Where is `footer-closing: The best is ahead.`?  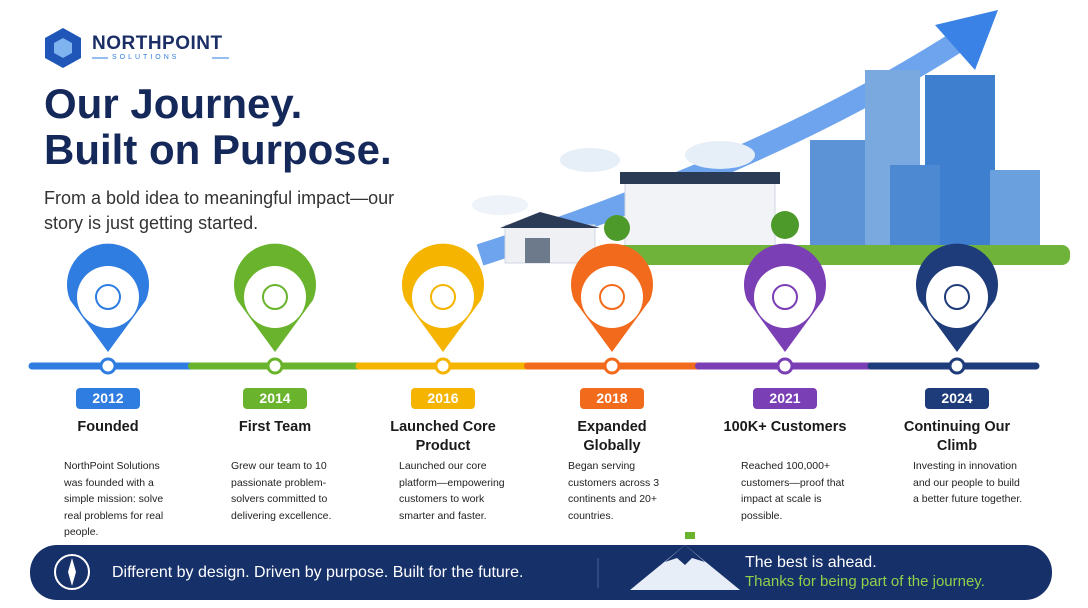 footer-closing: The best is ahead. is located at coordinates (811, 562).